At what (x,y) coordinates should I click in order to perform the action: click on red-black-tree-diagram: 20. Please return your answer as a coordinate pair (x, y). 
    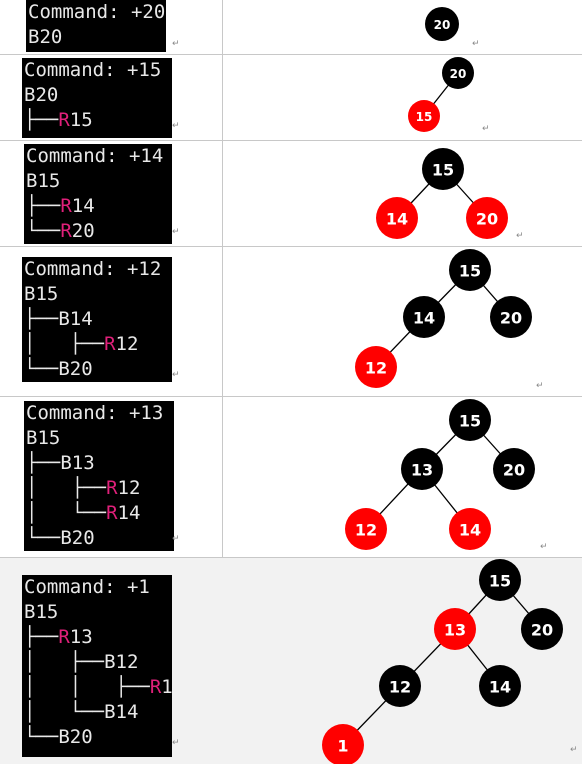
    Looking at the image, I should click on (442, 24).